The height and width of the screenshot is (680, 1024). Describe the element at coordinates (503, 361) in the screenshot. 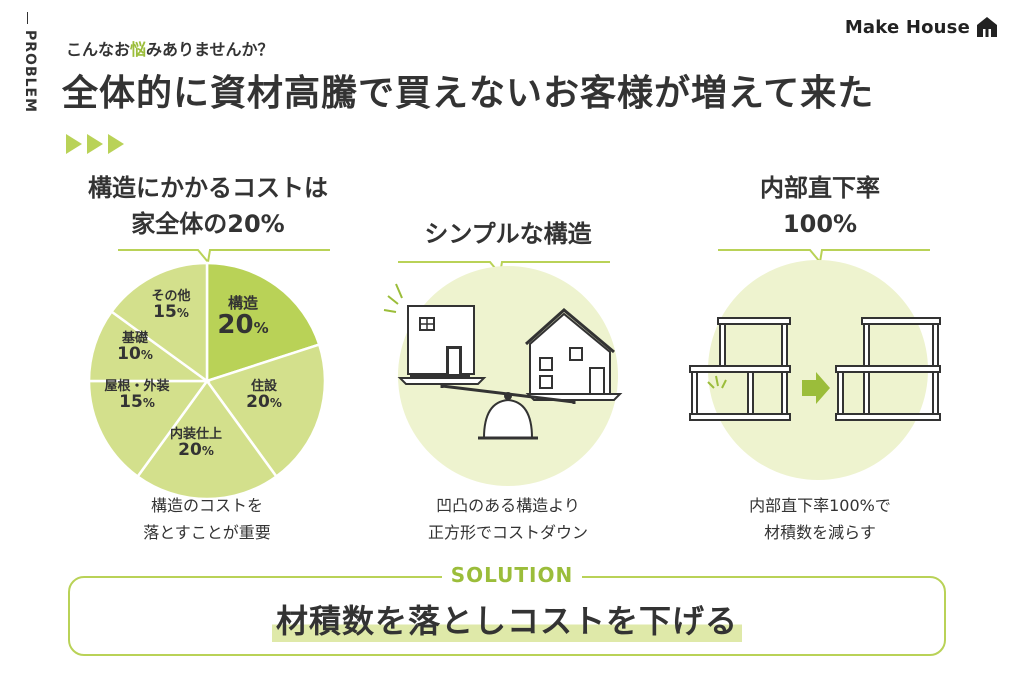

I see `balance-scale-illustration` at that location.